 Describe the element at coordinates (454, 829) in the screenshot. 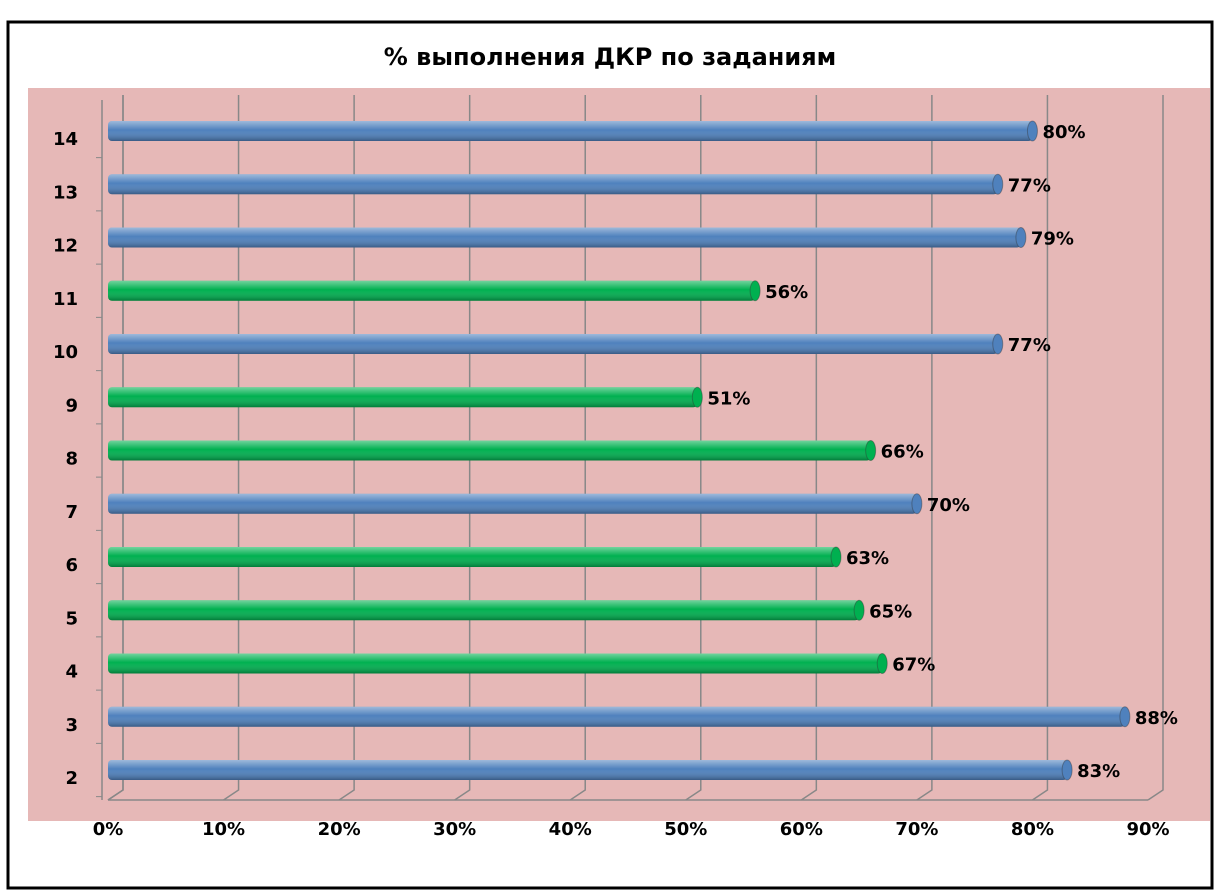

I see `x-tick-label: 30%` at that location.